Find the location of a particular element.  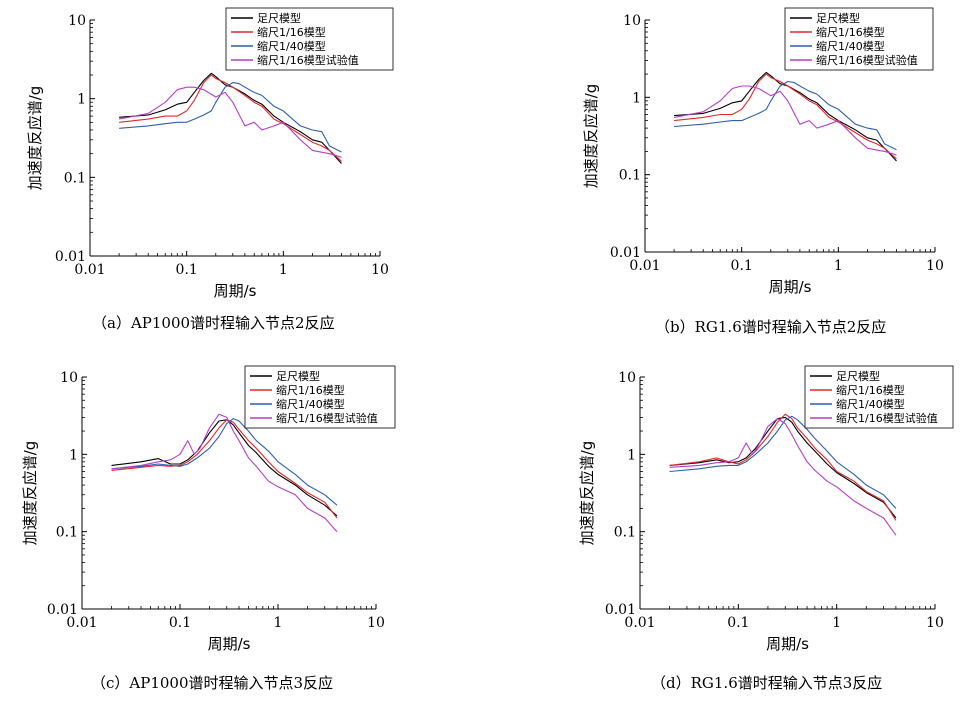

caption-c: （c）AP1000谱时程输入节点3反应 is located at coordinates (212, 683).